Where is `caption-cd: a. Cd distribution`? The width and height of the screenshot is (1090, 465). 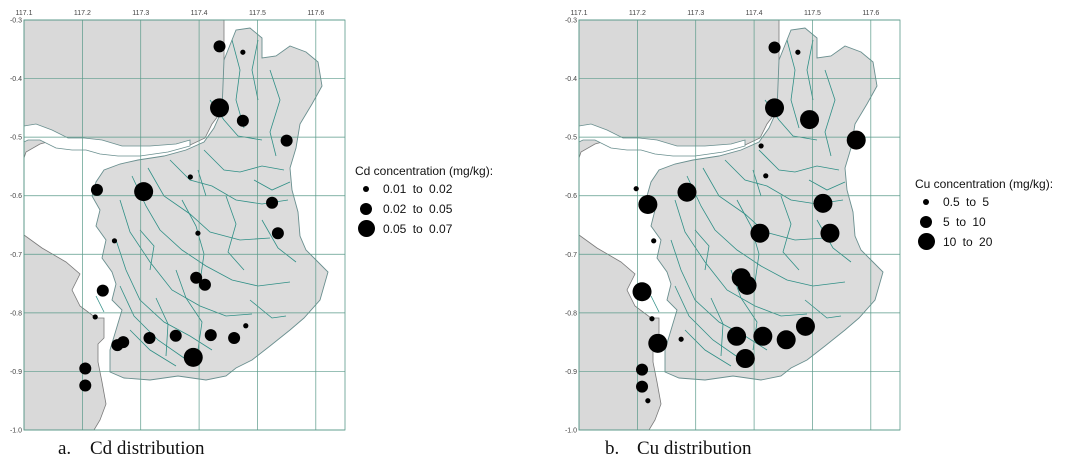 caption-cd: a. Cd distribution is located at coordinates (131, 449).